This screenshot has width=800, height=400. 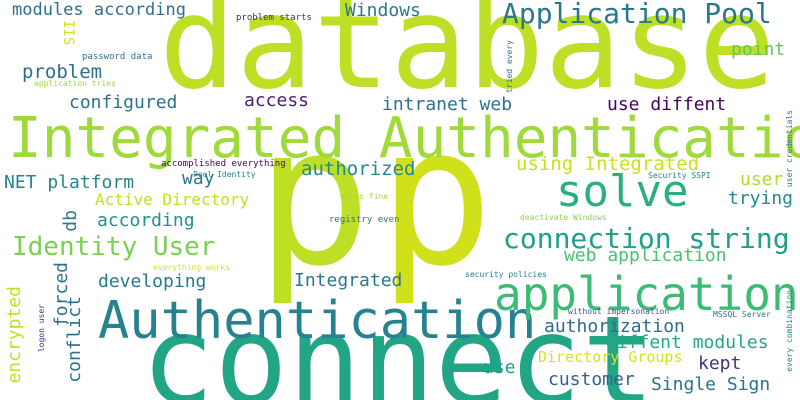 I want to click on word-identity-user: Identity User, so click(x=114, y=247).